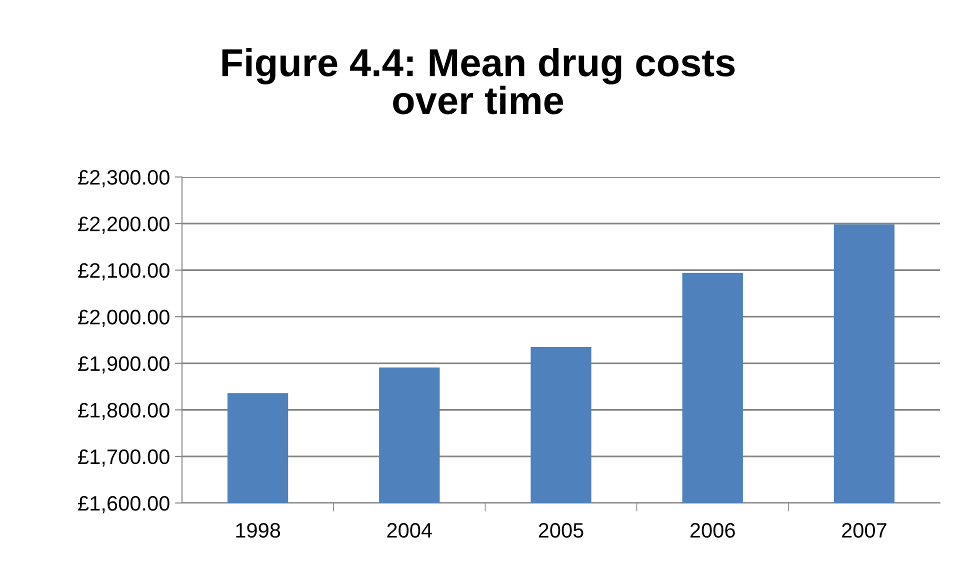  I want to click on chart-title: Figure 4.4: Mean drug costs over time, so click(478, 81).